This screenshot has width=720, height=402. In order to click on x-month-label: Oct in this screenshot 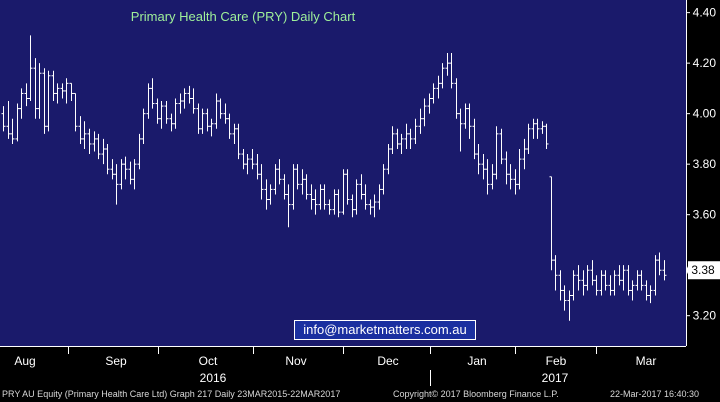, I will do `click(208, 361)`.